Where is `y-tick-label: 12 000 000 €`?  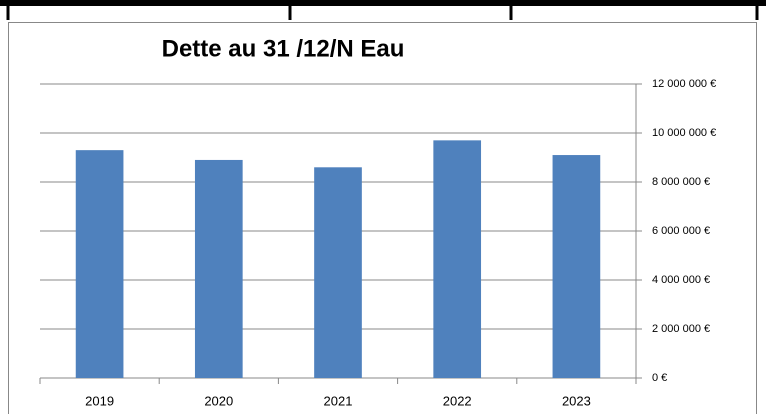
y-tick-label: 12 000 000 € is located at coordinates (684, 84).